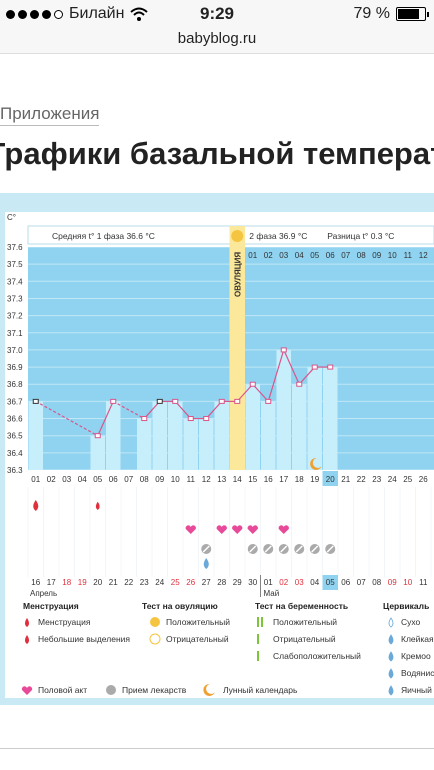 The height and width of the screenshot is (770, 434). What do you see at coordinates (391, 14) in the screenshot?
I see `battery-area: 79 %` at bounding box center [391, 14].